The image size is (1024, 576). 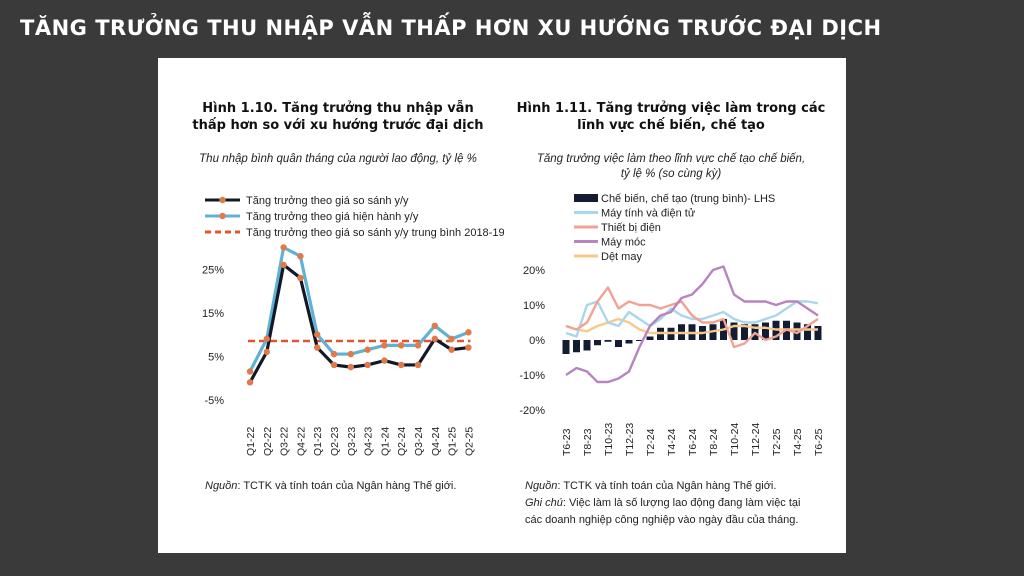 What do you see at coordinates (567, 442) in the screenshot?
I see `x-tick-label: T6-23` at bounding box center [567, 442].